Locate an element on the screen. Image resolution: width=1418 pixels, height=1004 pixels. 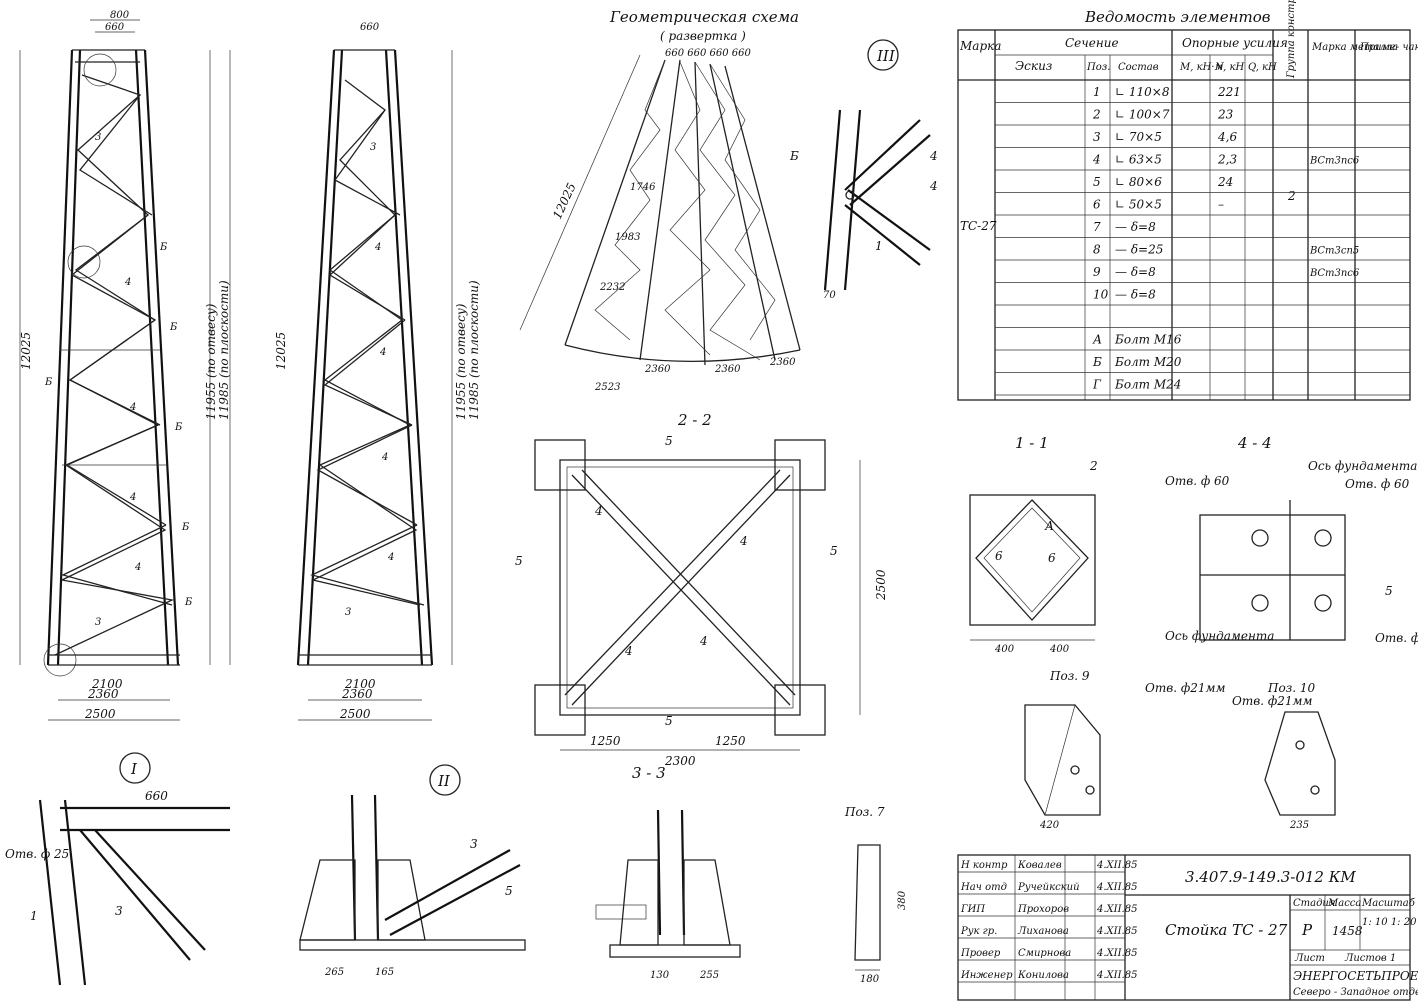
node-III: III 70 Б 4 4 1 is located at coordinates (863, 170).